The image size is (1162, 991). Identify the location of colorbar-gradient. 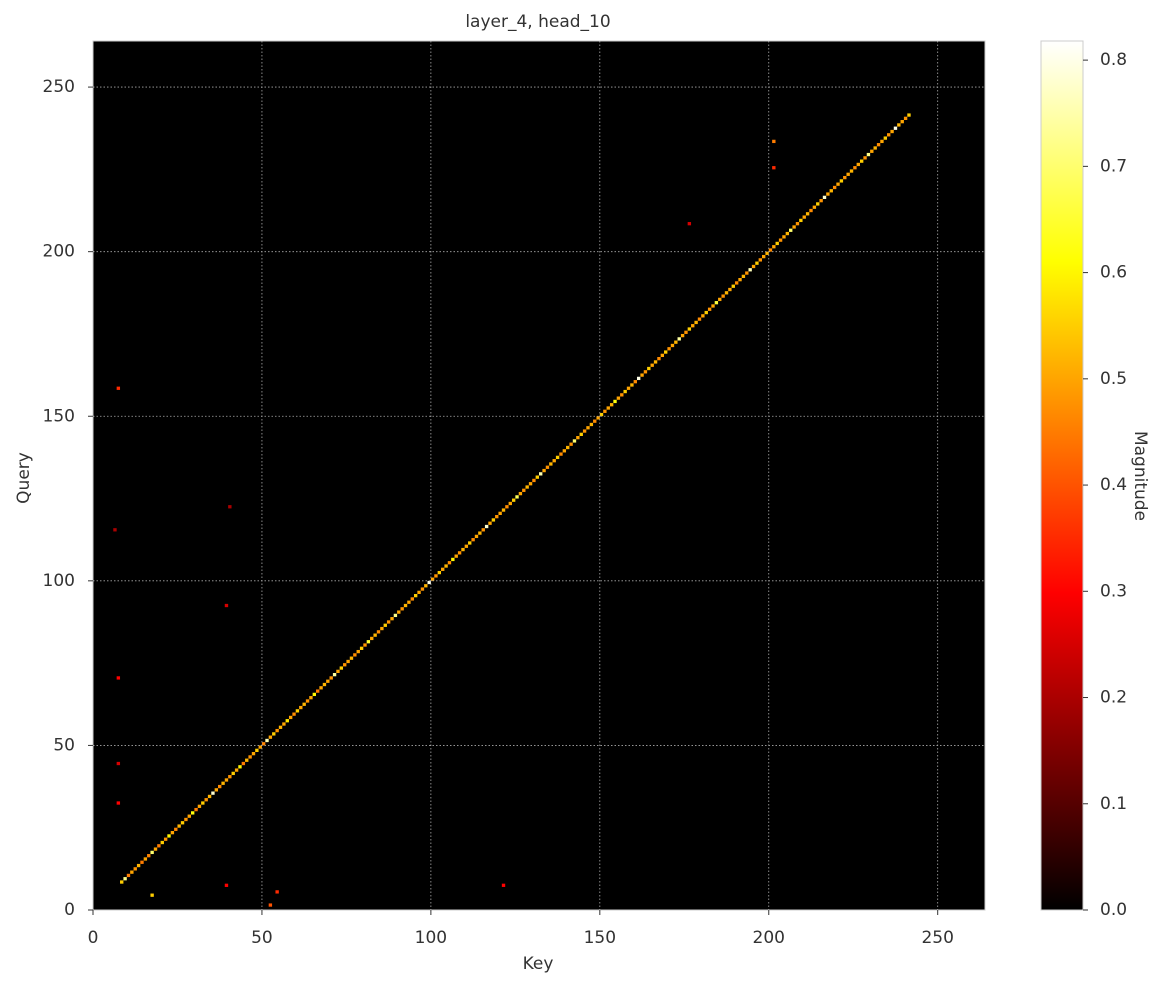
(1062, 475).